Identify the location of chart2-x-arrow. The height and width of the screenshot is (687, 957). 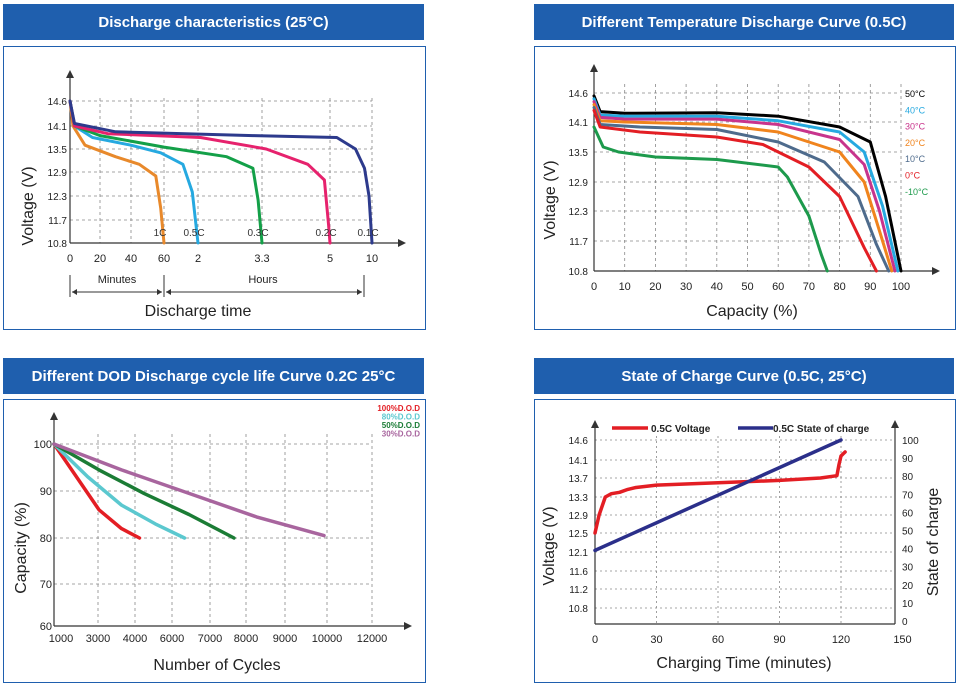
(408, 626).